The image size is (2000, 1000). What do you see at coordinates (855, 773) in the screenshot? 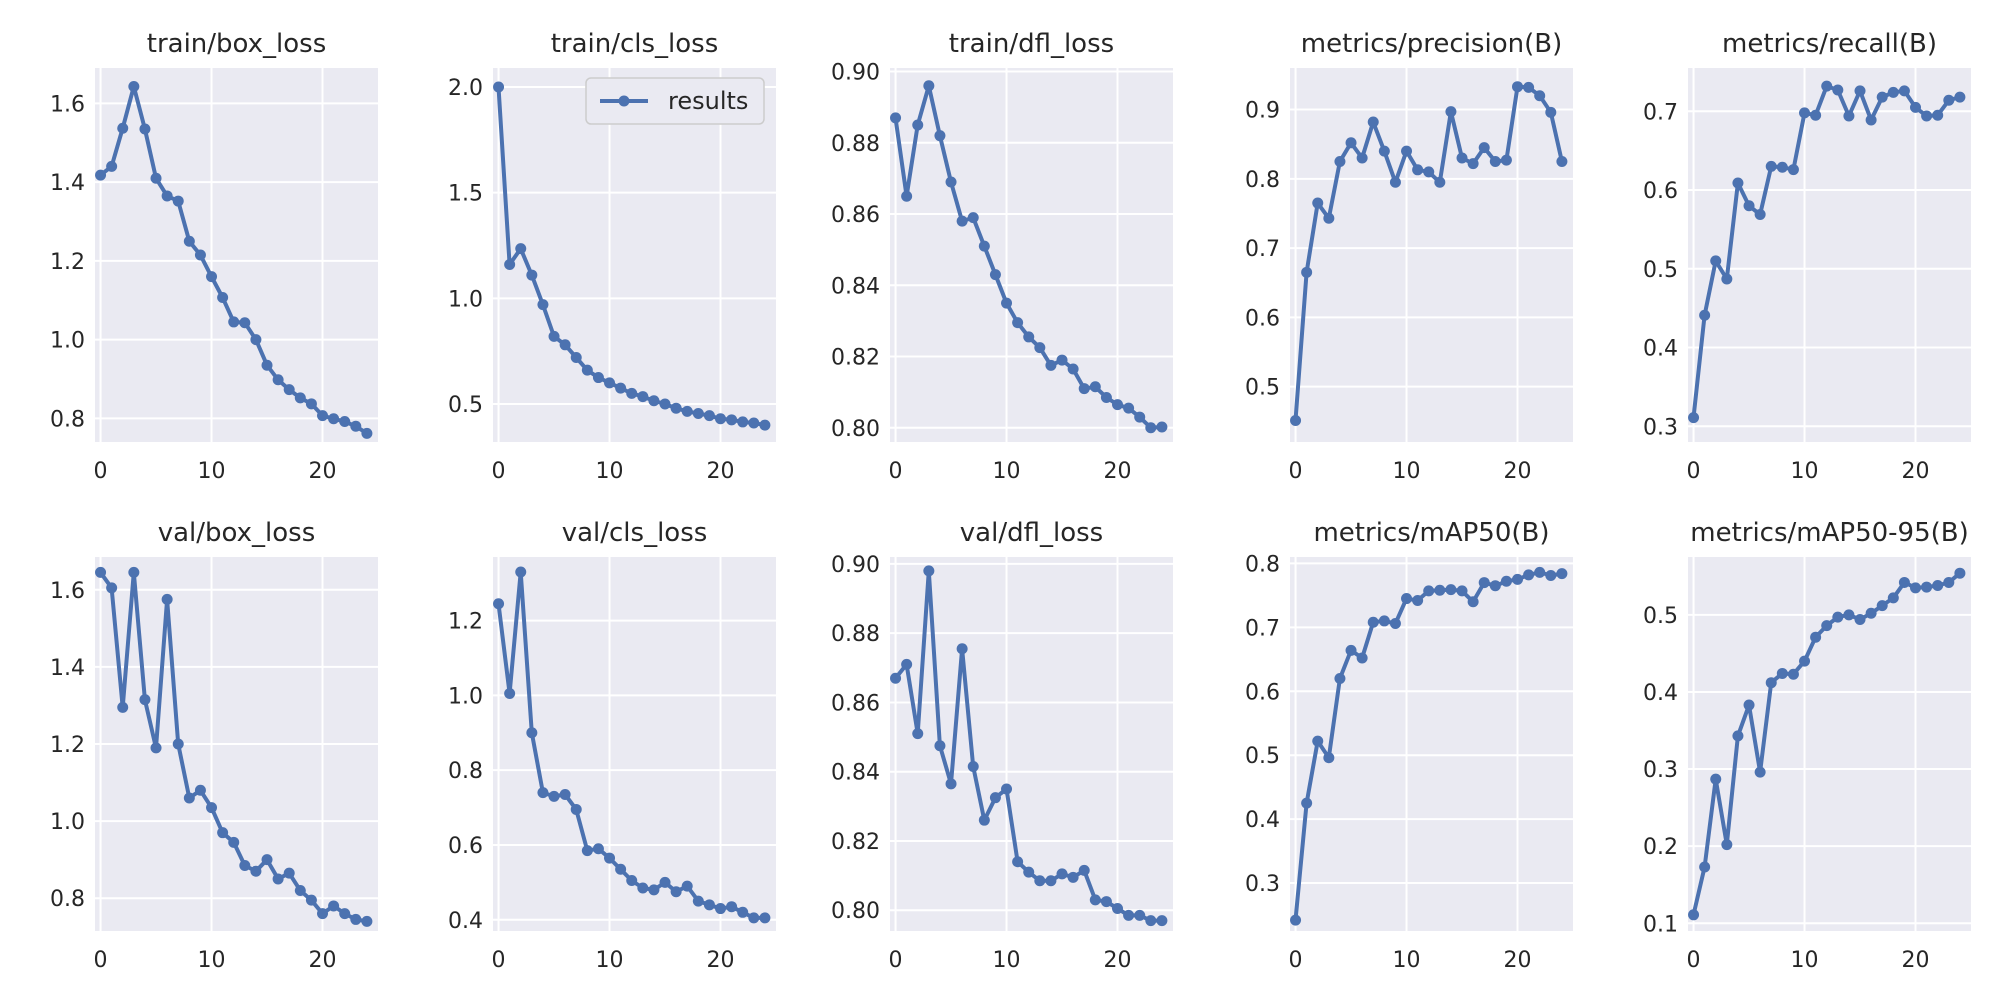
I see `y-tick-label: 0.84` at bounding box center [855, 773].